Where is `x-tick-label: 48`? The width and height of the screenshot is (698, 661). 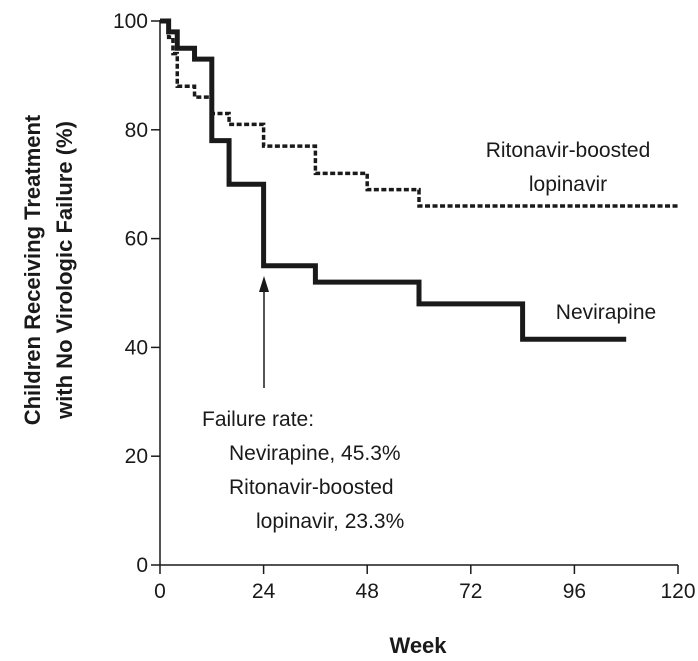 x-tick-label: 48 is located at coordinates (367, 591).